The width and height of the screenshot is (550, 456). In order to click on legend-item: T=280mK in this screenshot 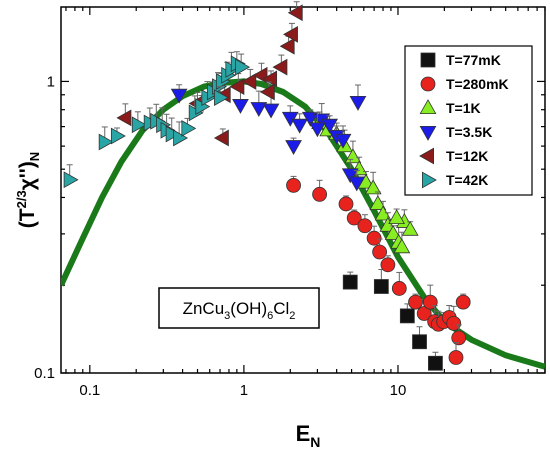, I will do `click(464, 84)`.